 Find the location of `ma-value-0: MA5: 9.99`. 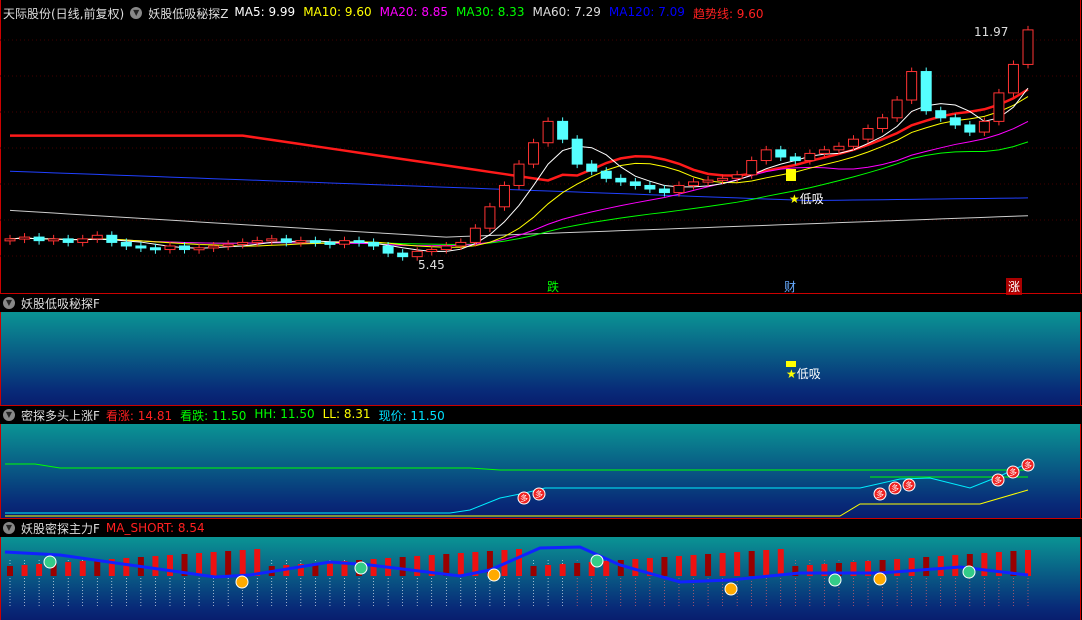

ma-value-0: MA5: 9.99 is located at coordinates (265, 11).